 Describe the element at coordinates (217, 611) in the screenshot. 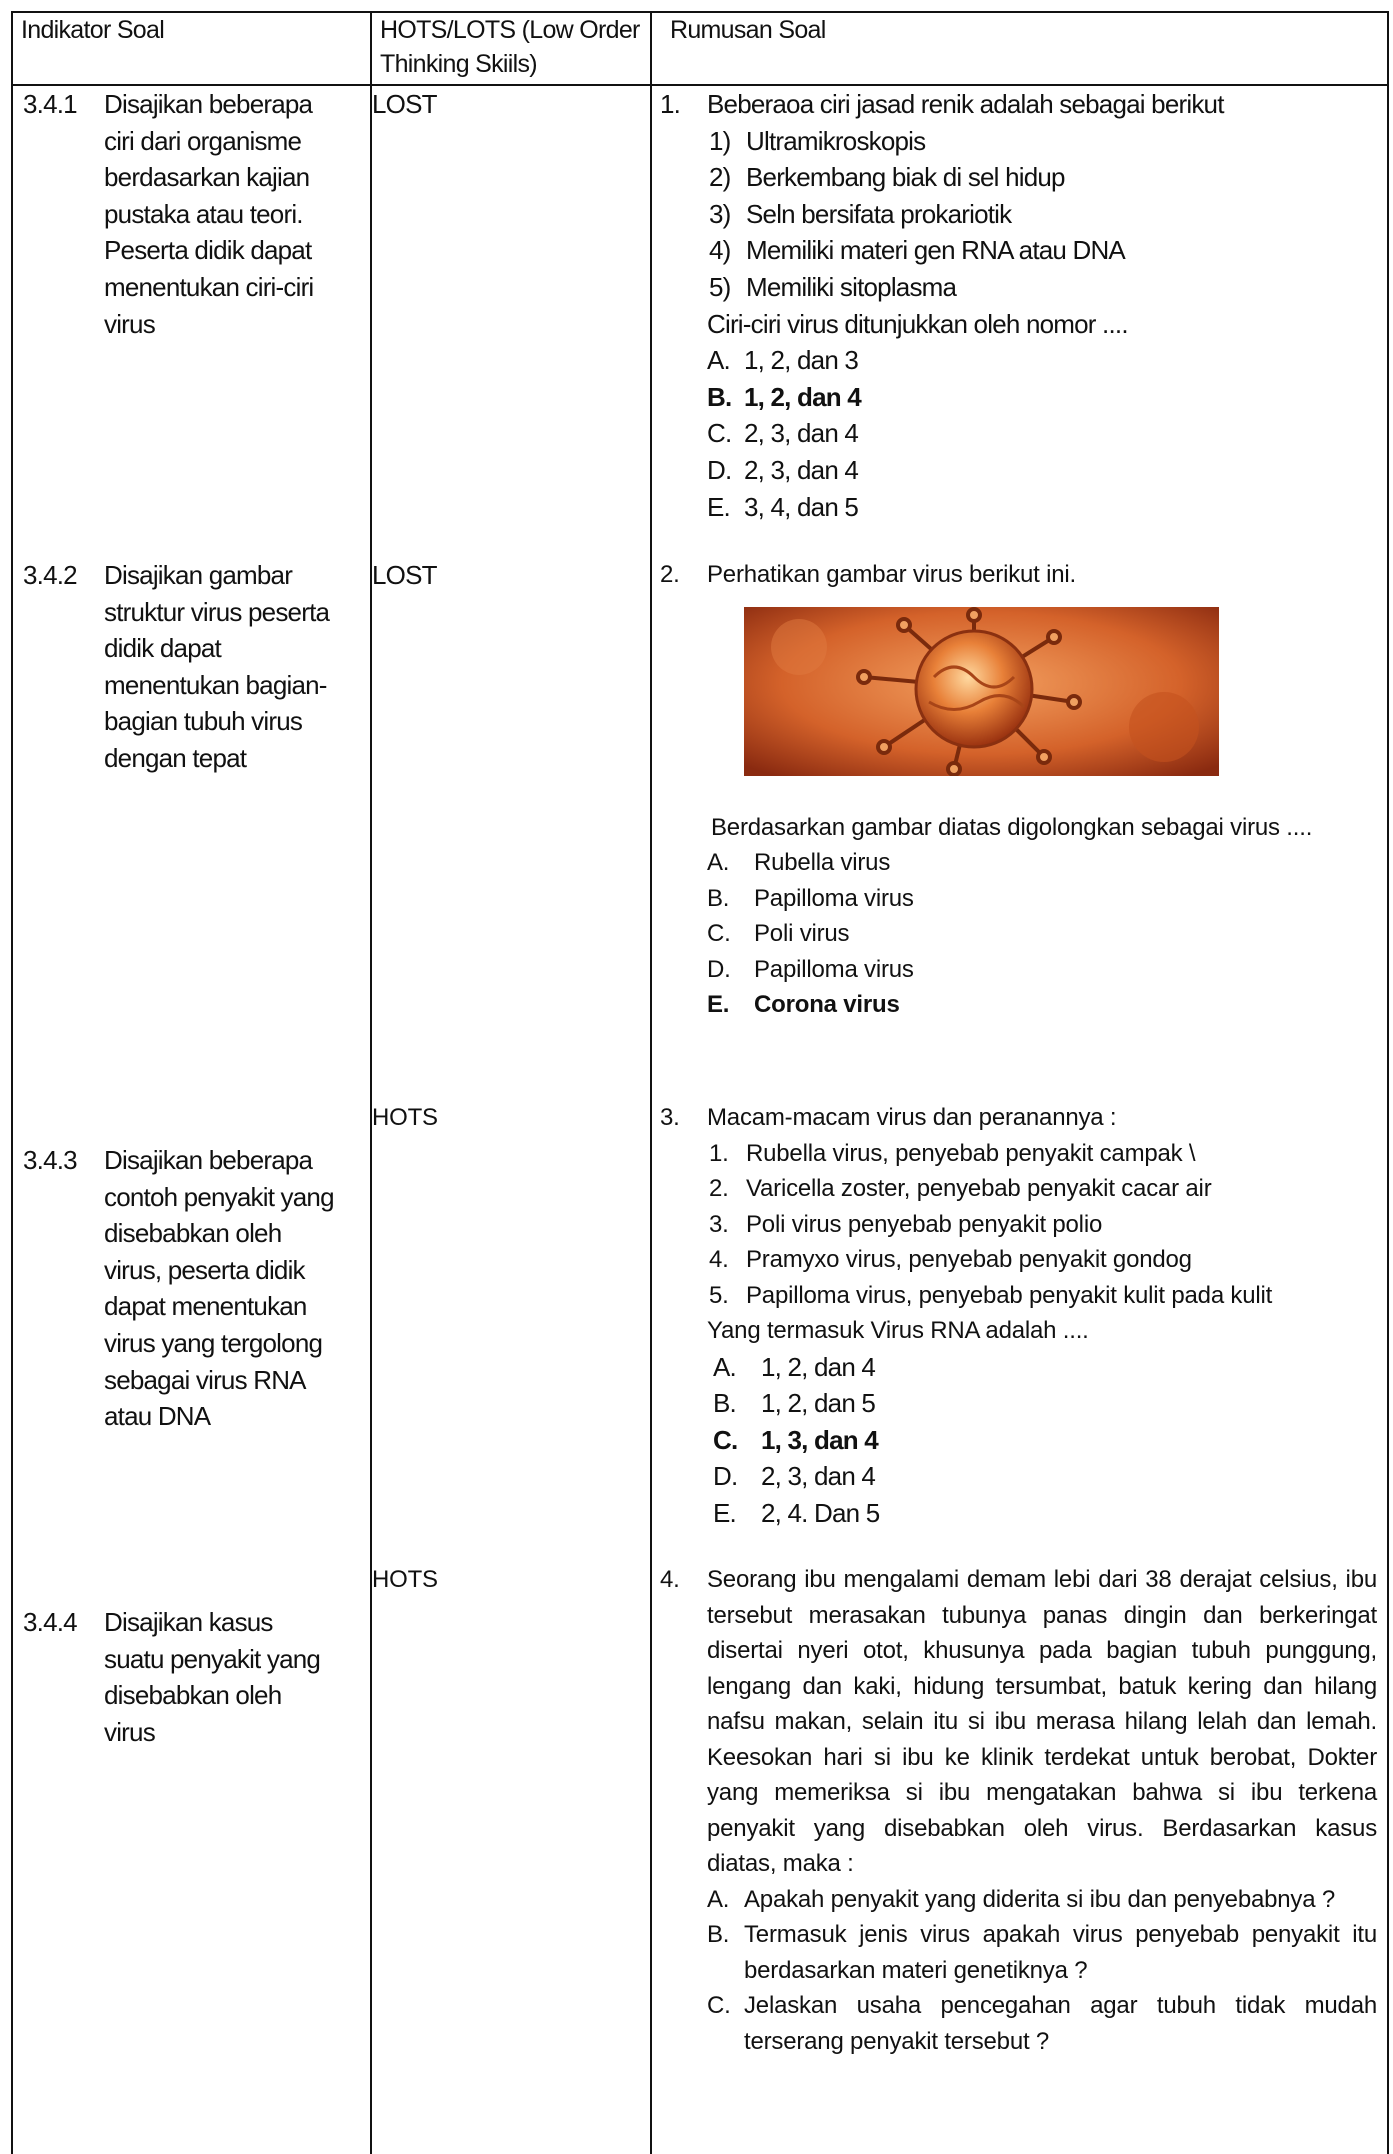

I see `indicator-line: struktur virus peserta` at that location.